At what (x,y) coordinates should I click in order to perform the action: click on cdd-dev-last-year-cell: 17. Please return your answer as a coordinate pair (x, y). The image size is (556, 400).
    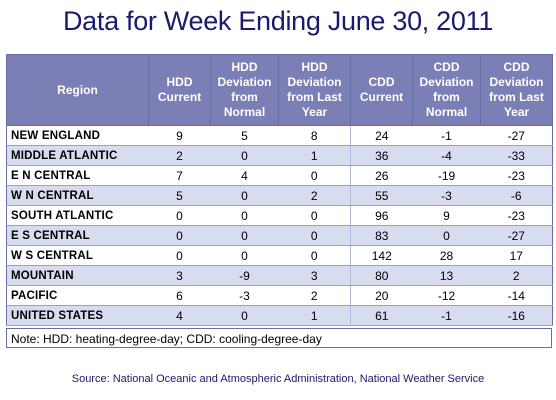
    Looking at the image, I should click on (516, 255).